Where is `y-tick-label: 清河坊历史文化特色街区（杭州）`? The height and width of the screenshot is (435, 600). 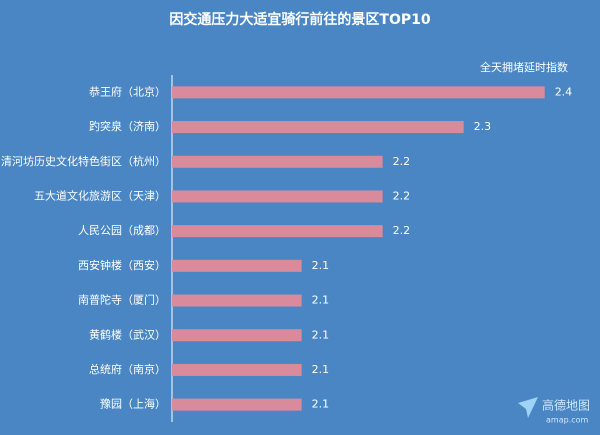 y-tick-label: 清河坊历史文化特色街区（杭州） is located at coordinates (83, 161).